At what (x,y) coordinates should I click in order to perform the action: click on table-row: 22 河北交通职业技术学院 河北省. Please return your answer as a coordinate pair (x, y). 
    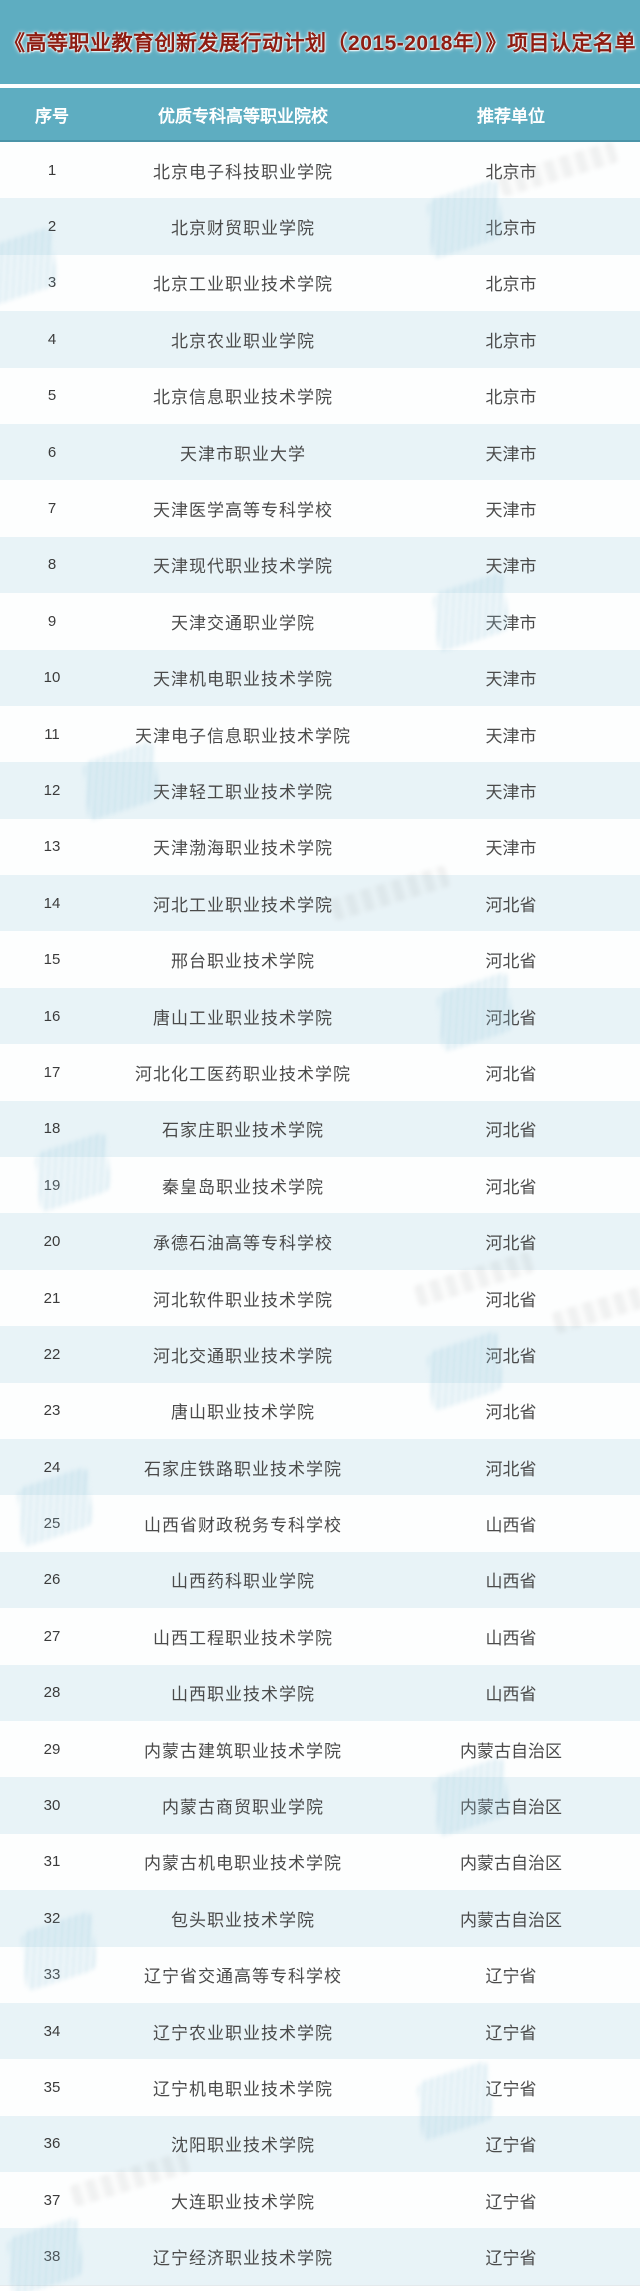
    Looking at the image, I should click on (320, 1354).